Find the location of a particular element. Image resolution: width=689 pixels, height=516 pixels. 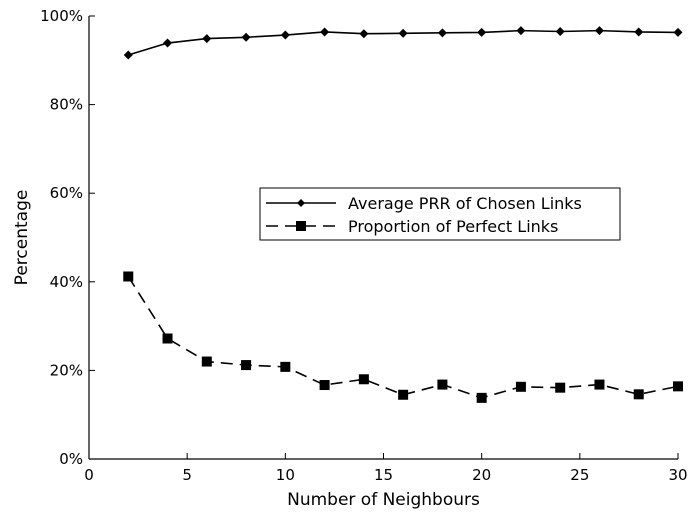

y-tick-label: 80% is located at coordinates (66, 105).